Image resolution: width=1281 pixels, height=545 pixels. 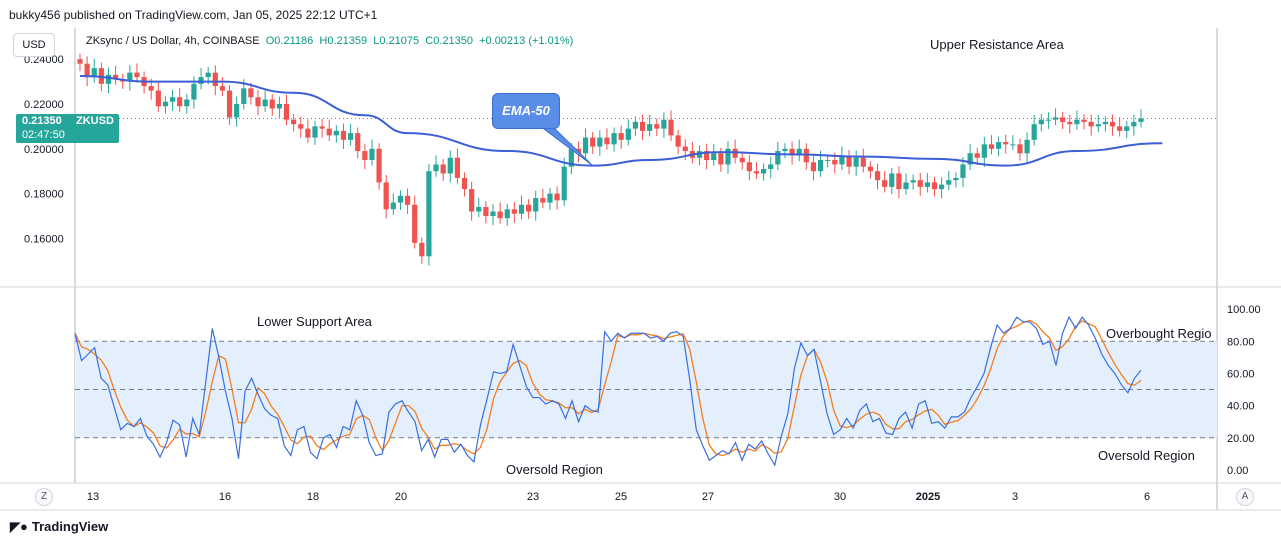 I want to click on time-tick-label: 23, so click(x=533, y=497).